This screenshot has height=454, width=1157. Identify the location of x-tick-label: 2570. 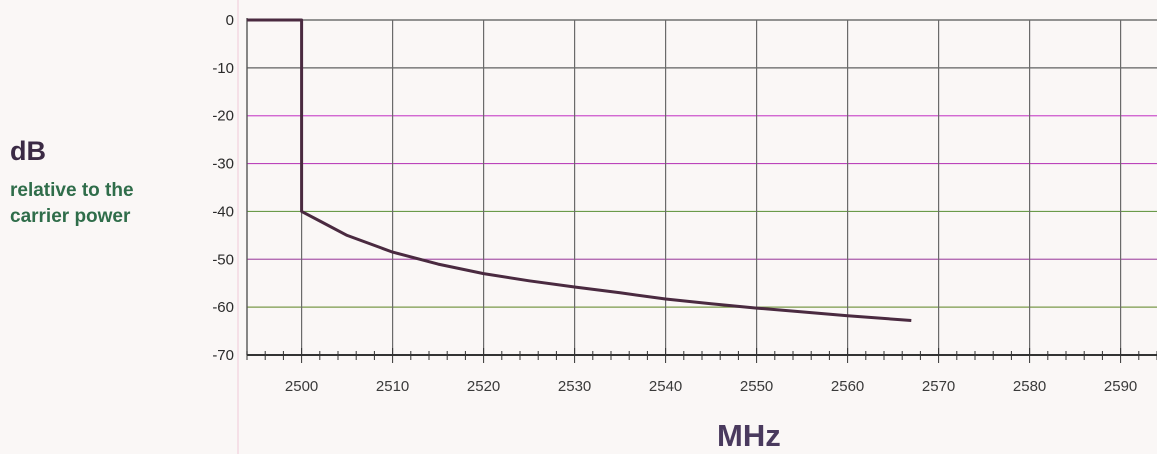
(938, 386).